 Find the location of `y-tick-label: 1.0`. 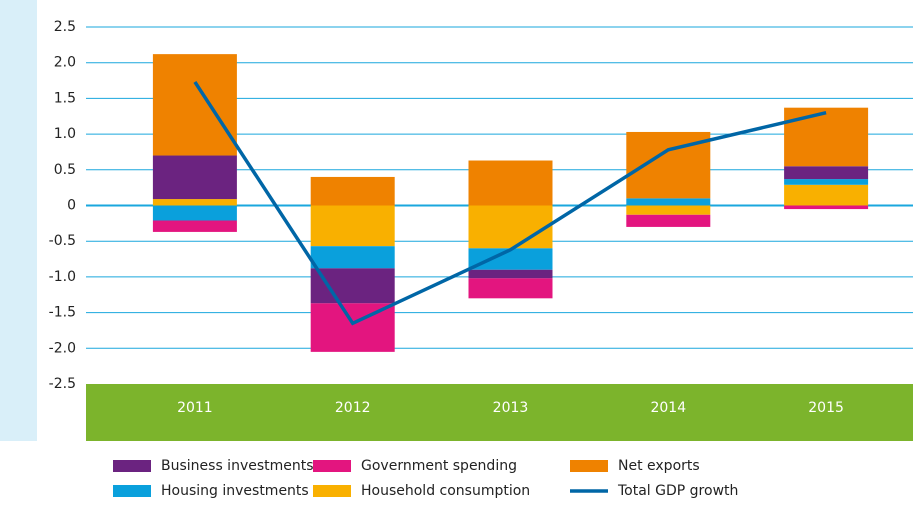

y-tick-label: 1.0 is located at coordinates (65, 134).